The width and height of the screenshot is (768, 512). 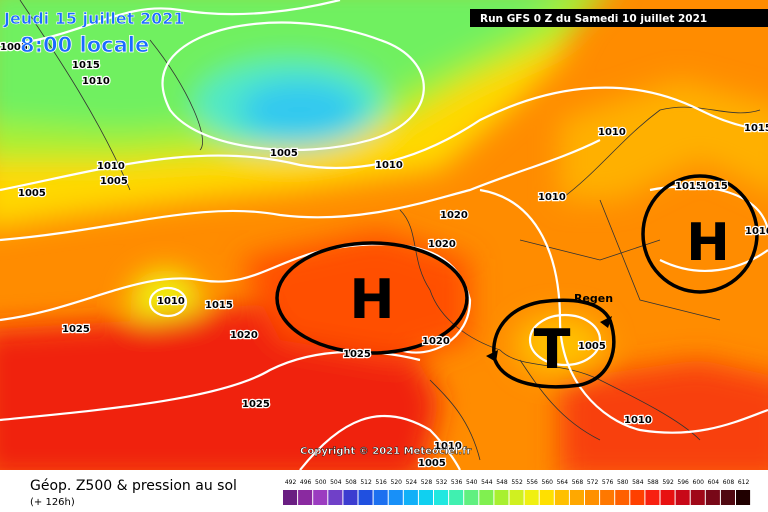 I want to click on legend-label: 524, so click(x=412, y=482).